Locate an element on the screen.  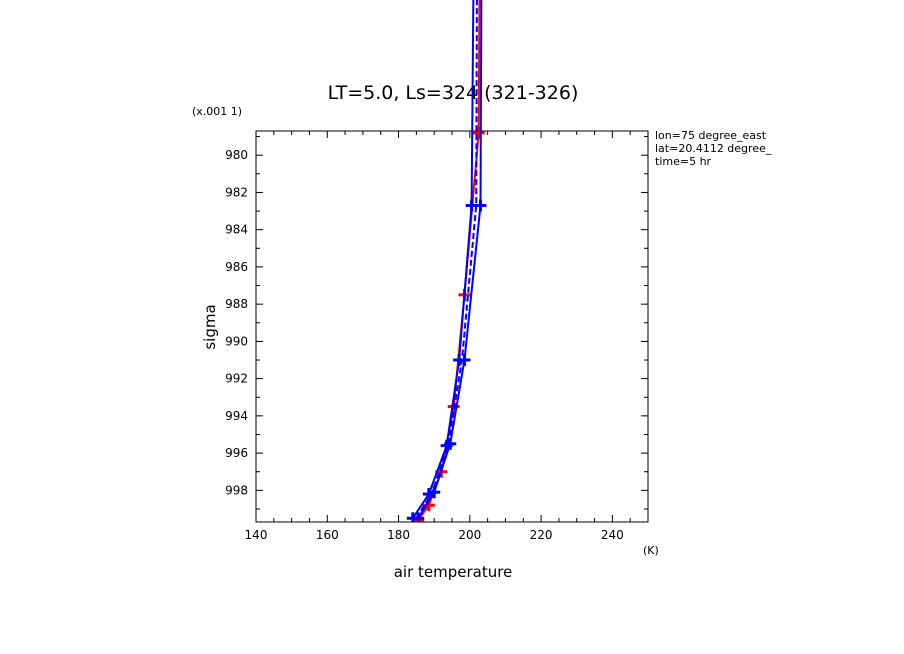
x-unit-label: (K) is located at coordinates (651, 550).